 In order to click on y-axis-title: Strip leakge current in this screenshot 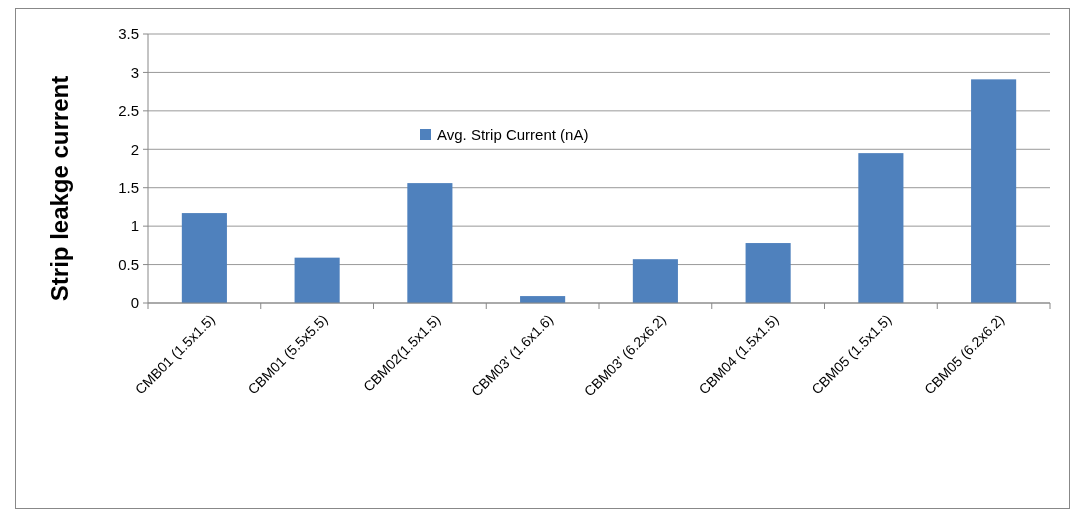, I will do `click(59, 188)`.